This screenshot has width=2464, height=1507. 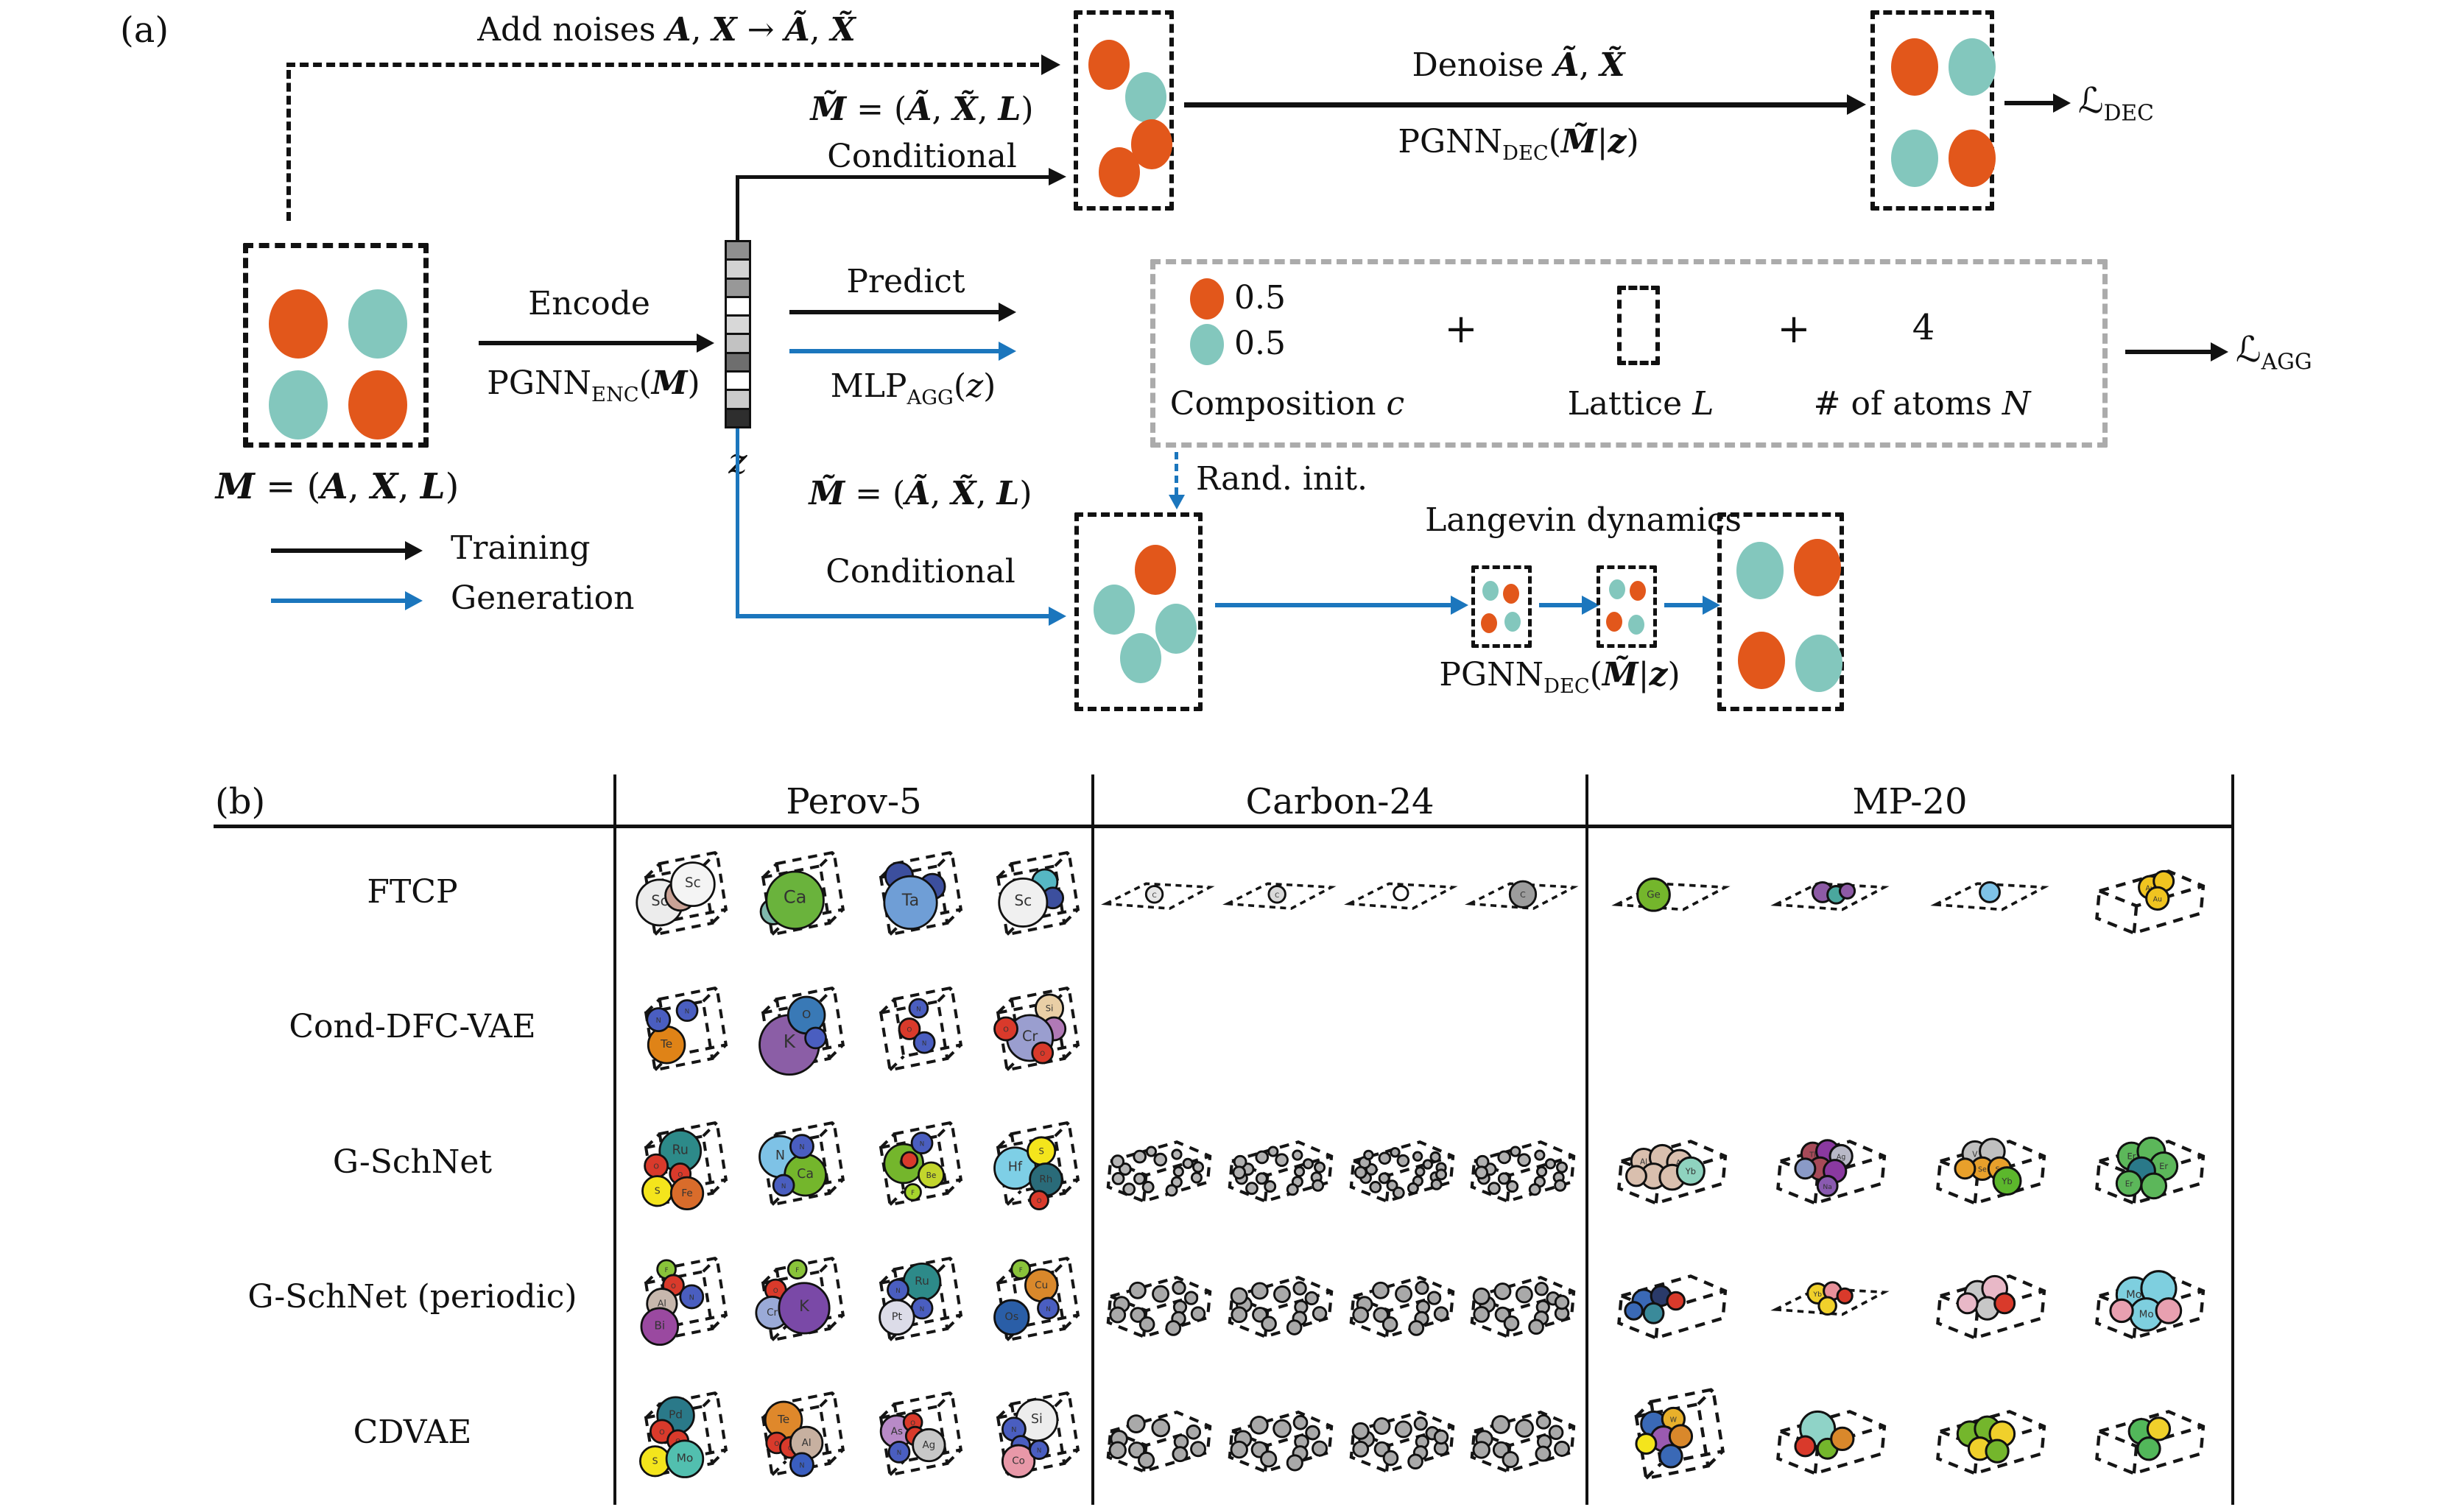 I want to click on latent-cell, so click(x=738, y=381).